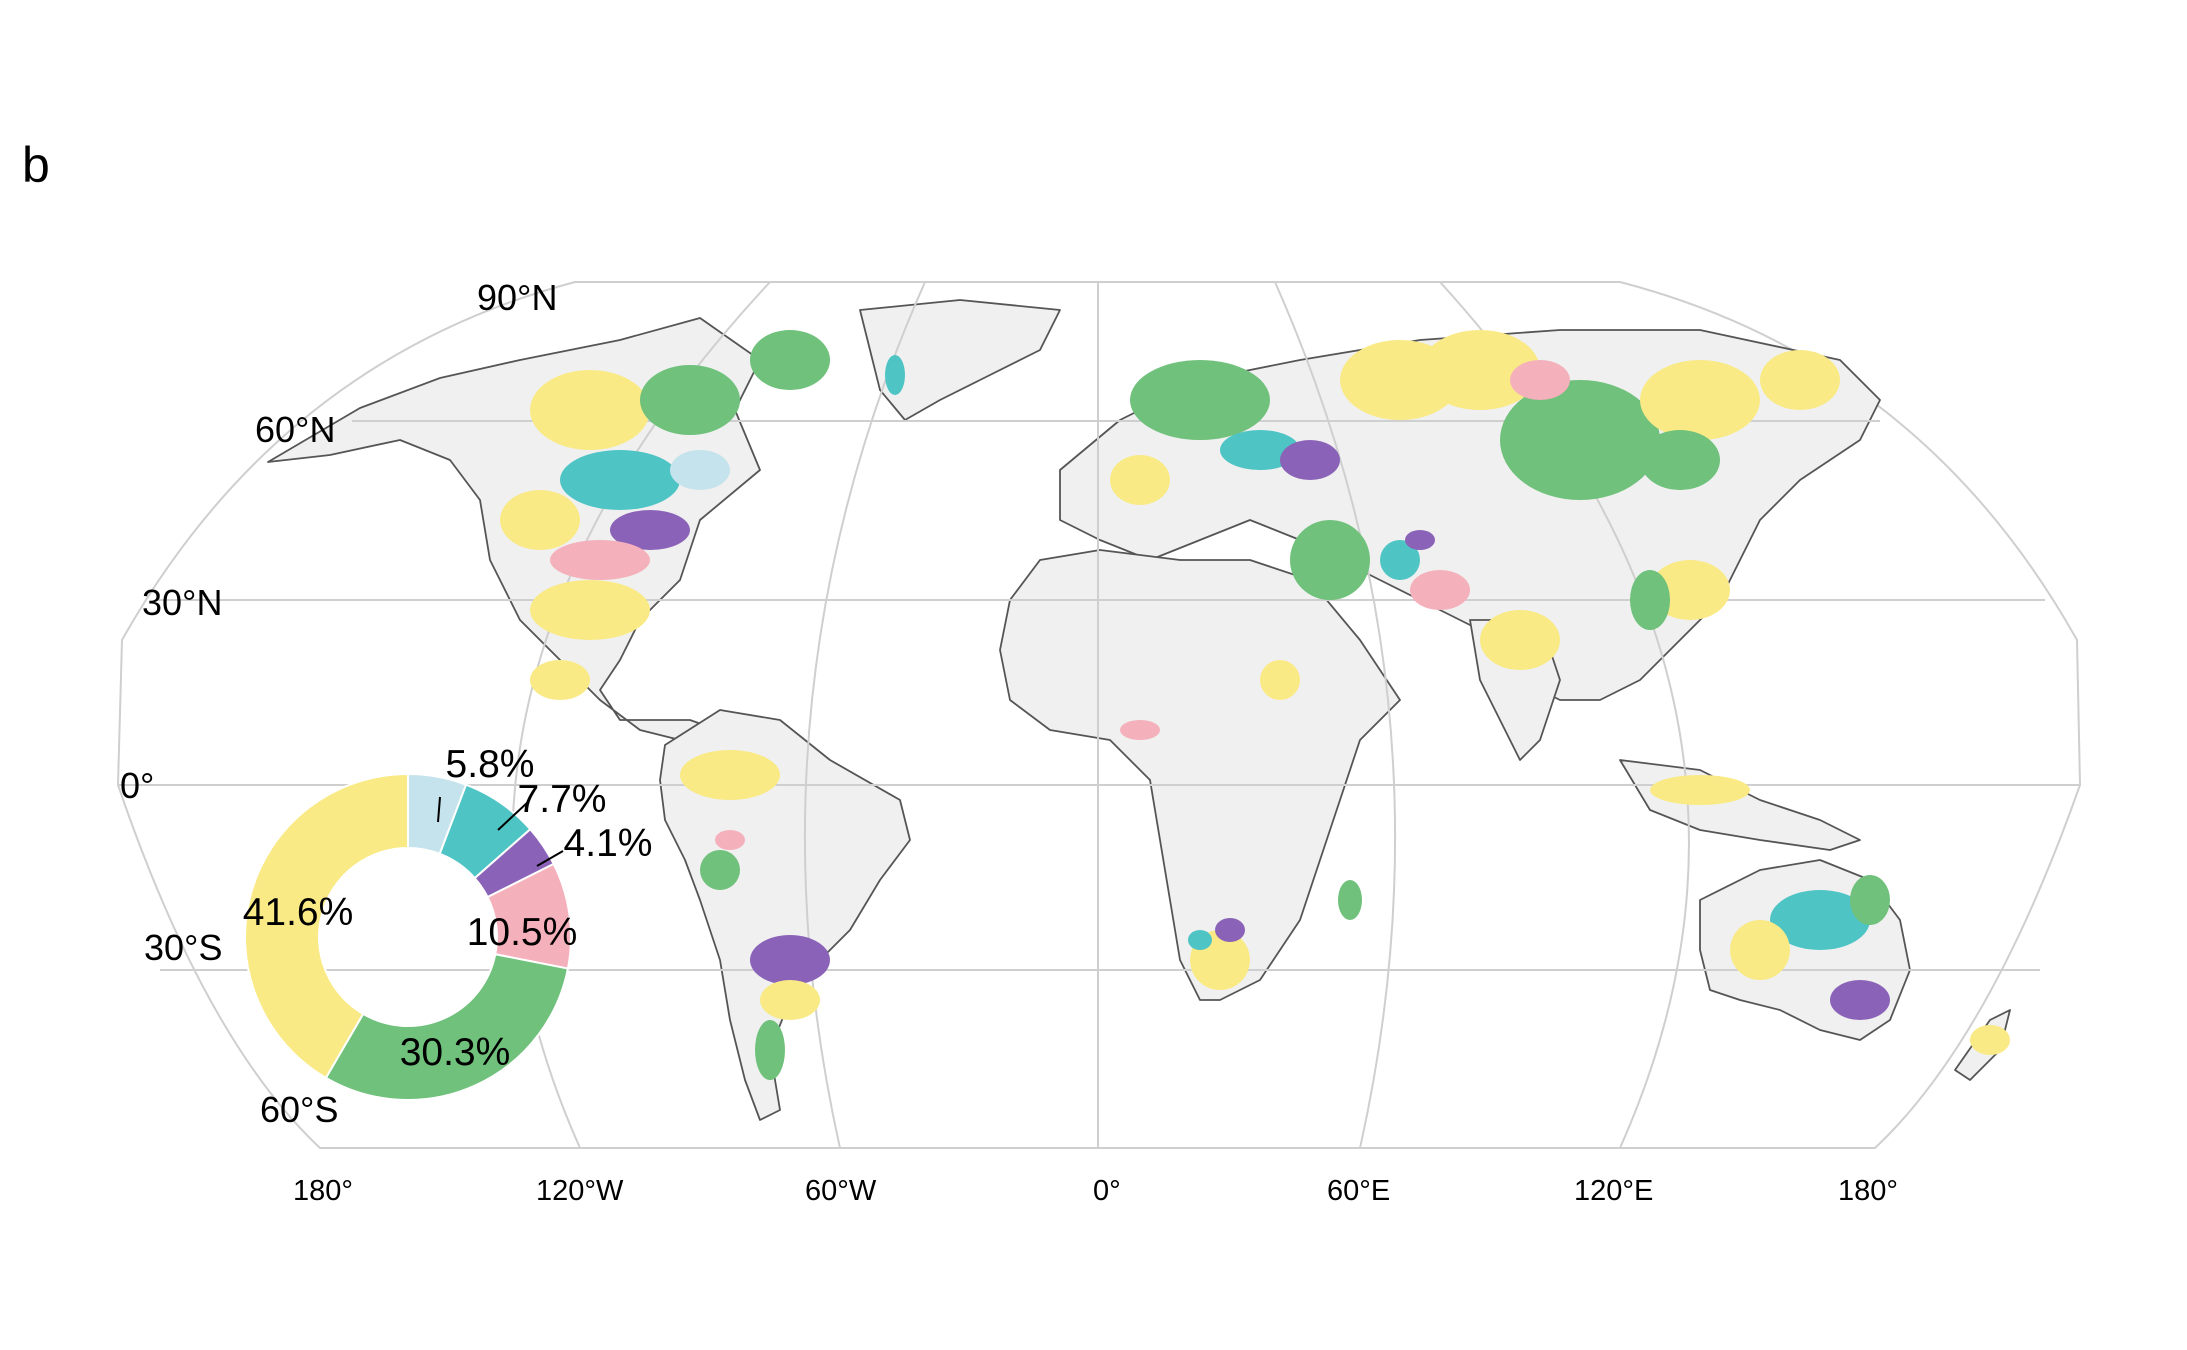 The width and height of the screenshot is (2187, 1350). What do you see at coordinates (323, 1191) in the screenshot?
I see `lon-label-180w: 180°` at bounding box center [323, 1191].